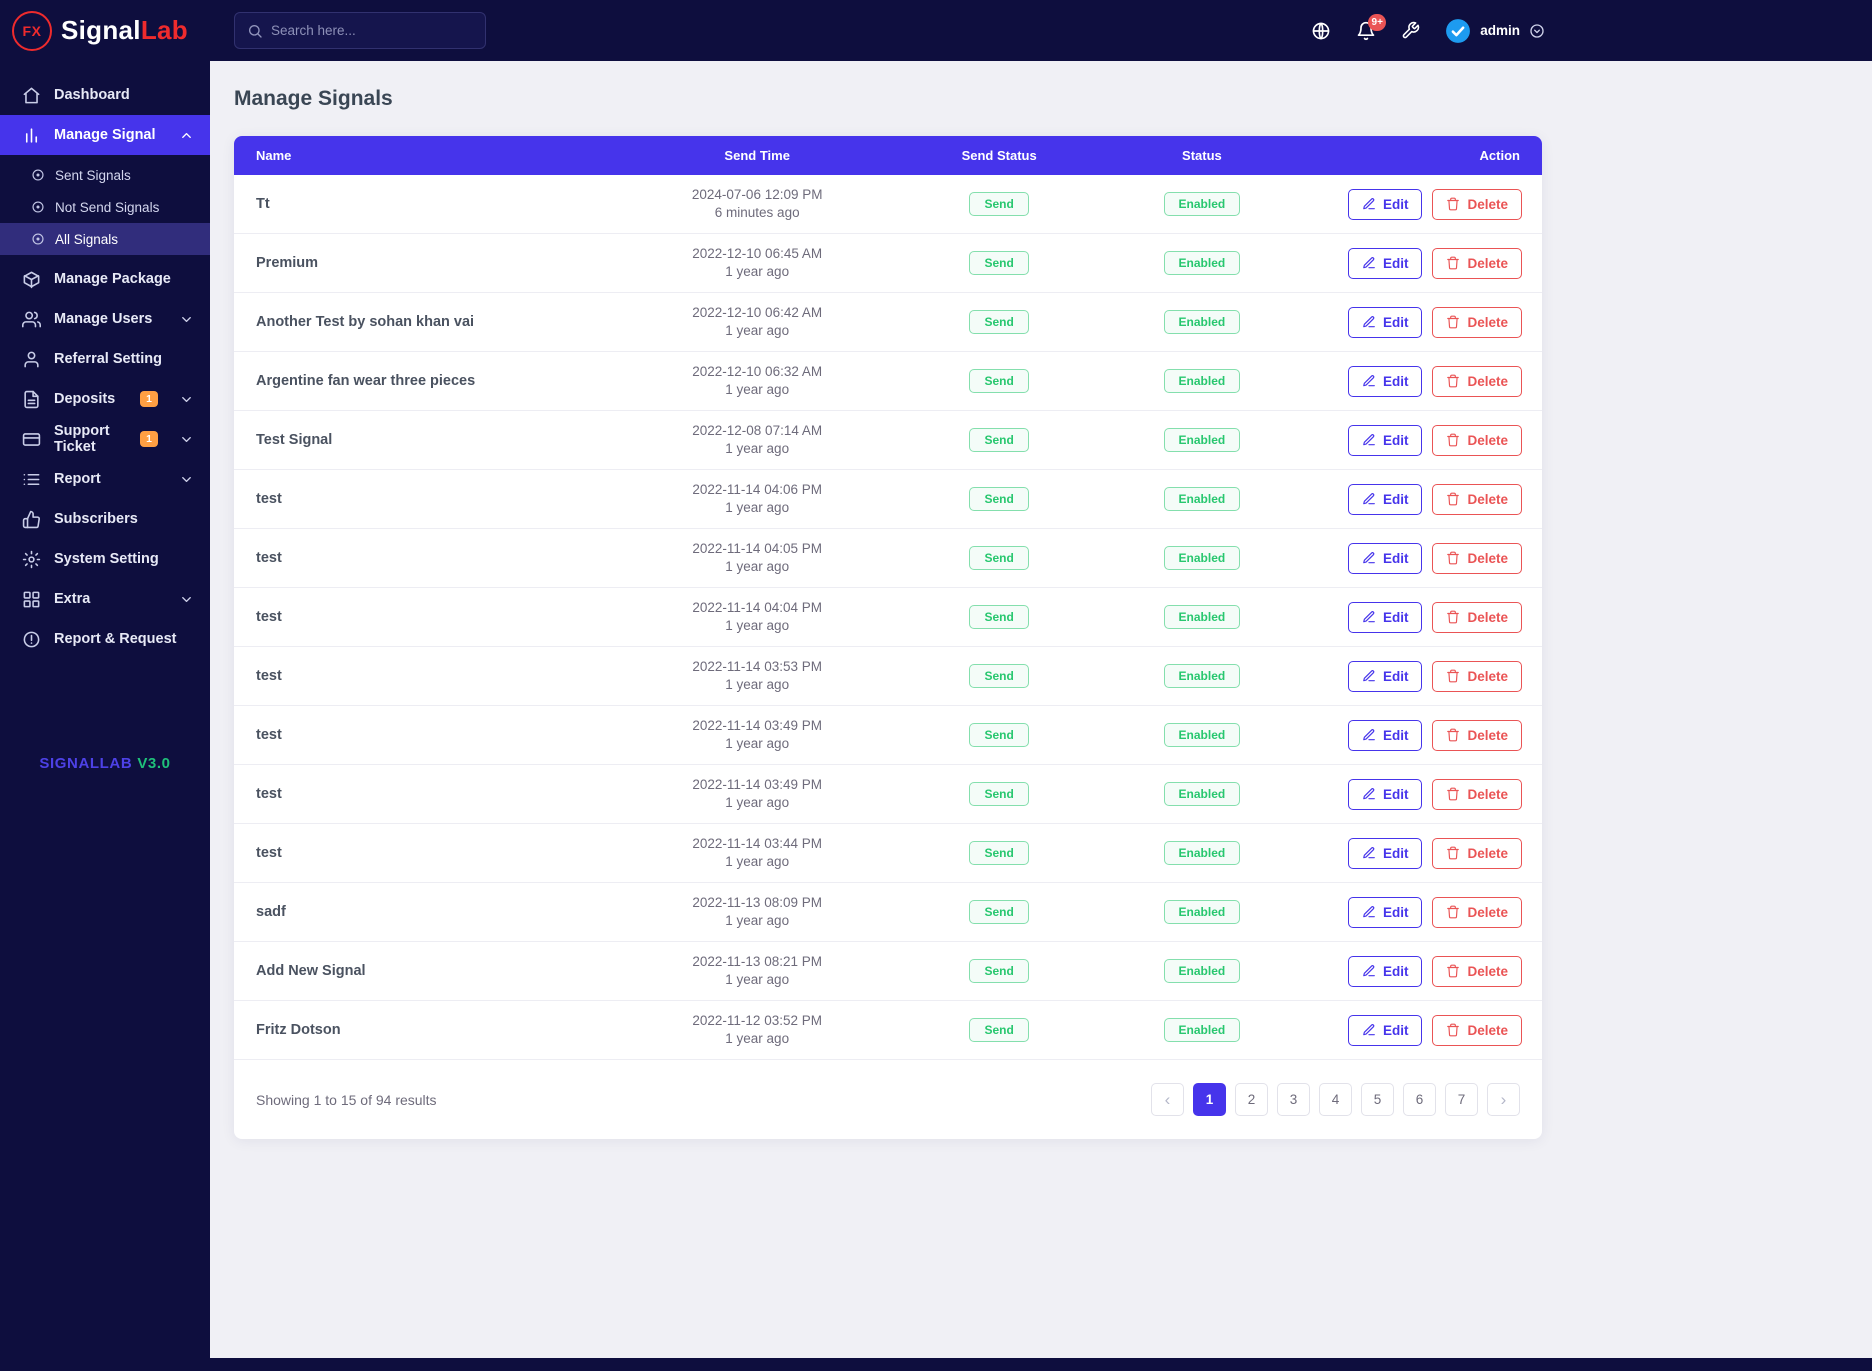 The height and width of the screenshot is (1371, 1872). Describe the element at coordinates (1251, 1099) in the screenshot. I see `page-button-2: 2` at that location.